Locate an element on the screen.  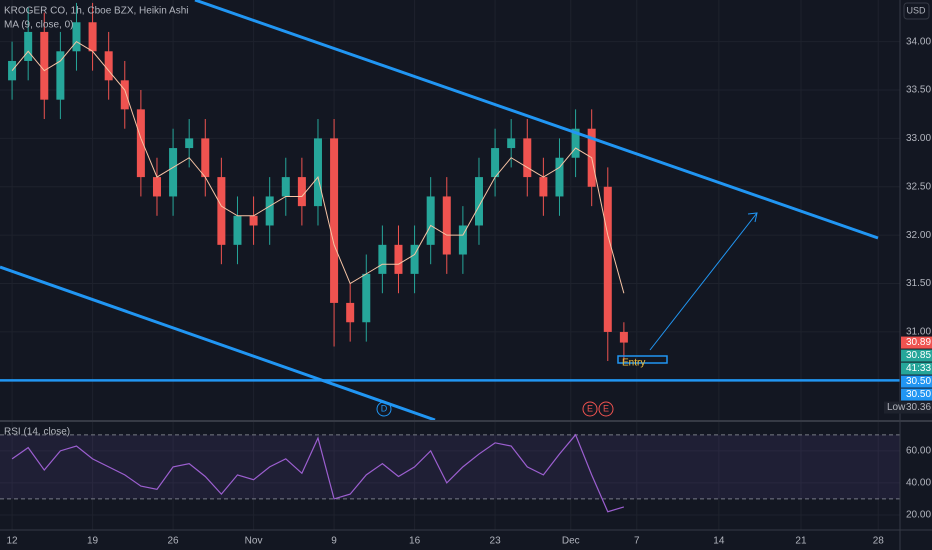
entry-label: Entry is located at coordinates (633, 363).